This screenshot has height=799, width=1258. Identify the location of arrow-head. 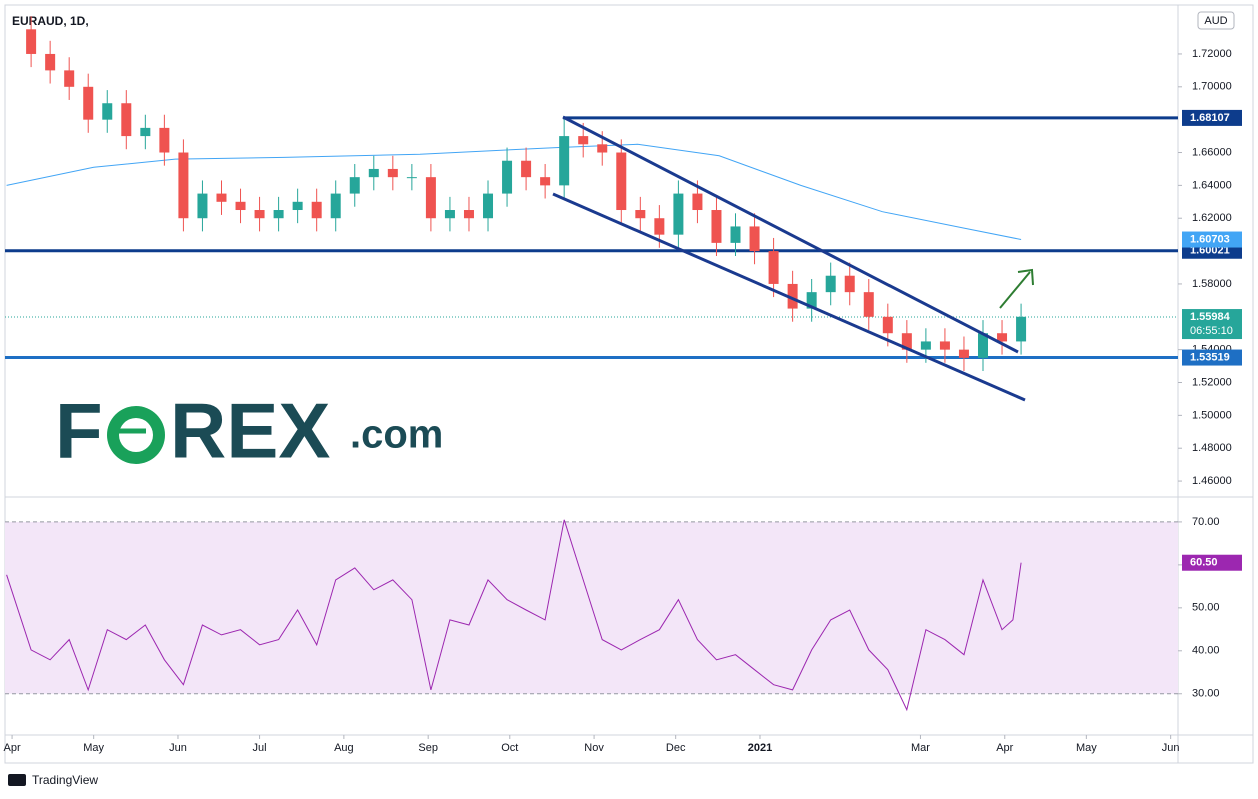
(1025, 277).